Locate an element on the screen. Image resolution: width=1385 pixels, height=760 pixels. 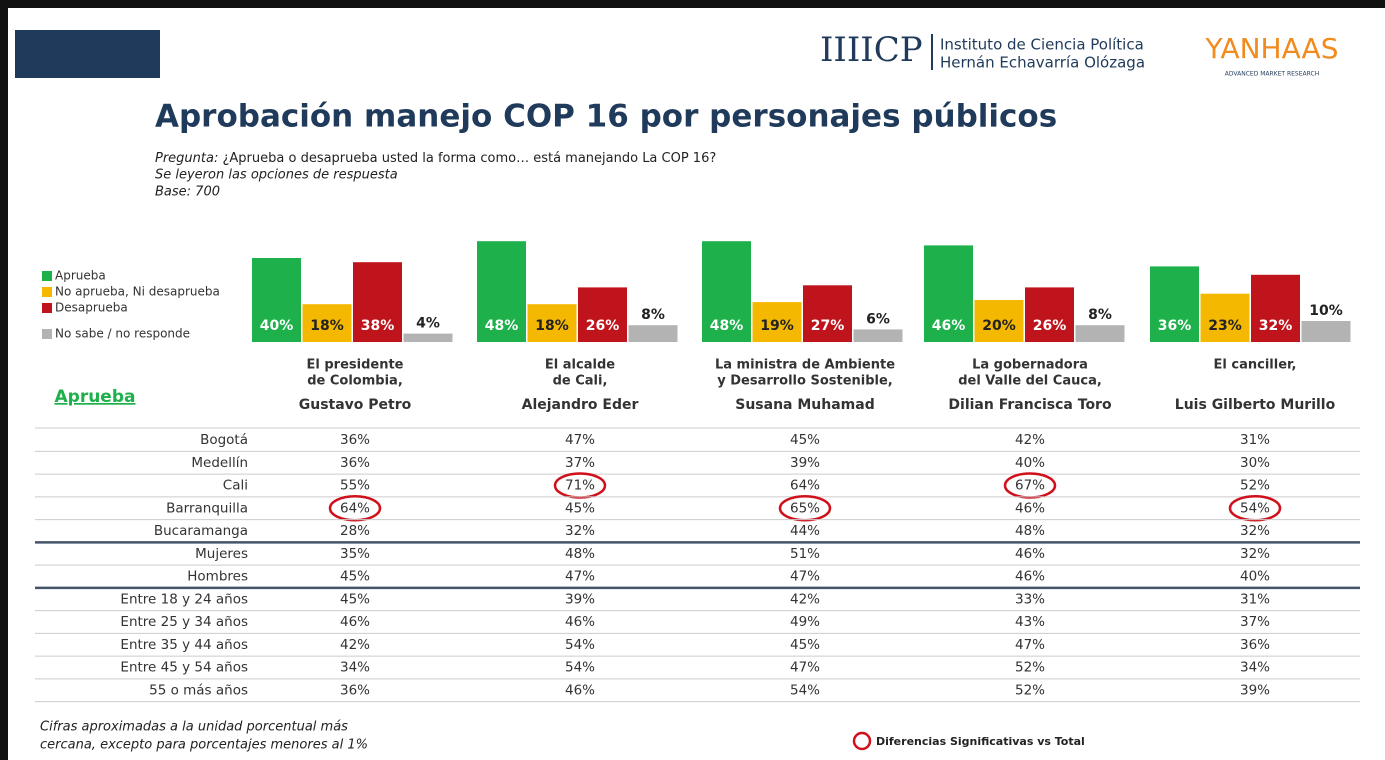
value-label: 19% is located at coordinates (777, 326).